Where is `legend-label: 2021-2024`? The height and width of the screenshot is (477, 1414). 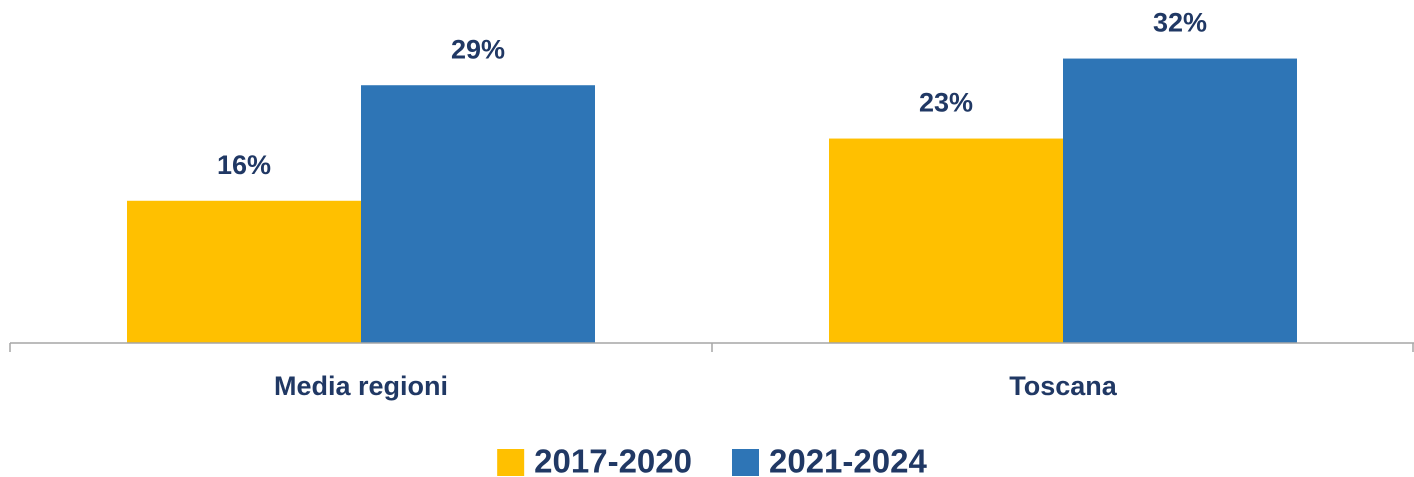
legend-label: 2021-2024 is located at coordinates (848, 460).